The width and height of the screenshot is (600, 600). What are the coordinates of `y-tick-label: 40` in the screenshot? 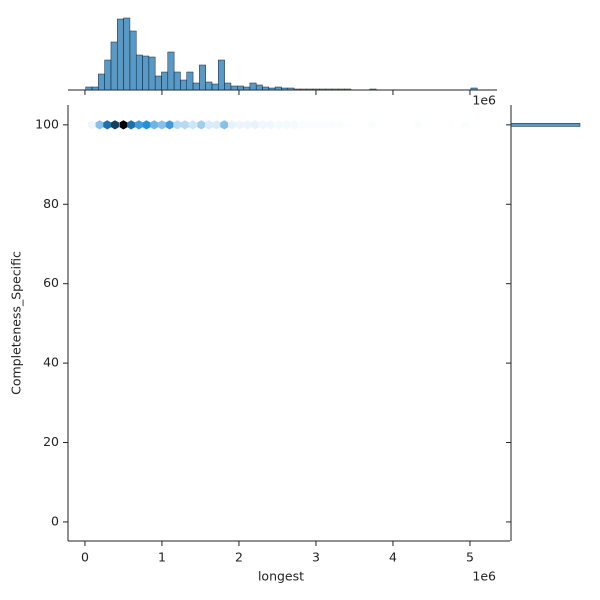 It's located at (51, 362).